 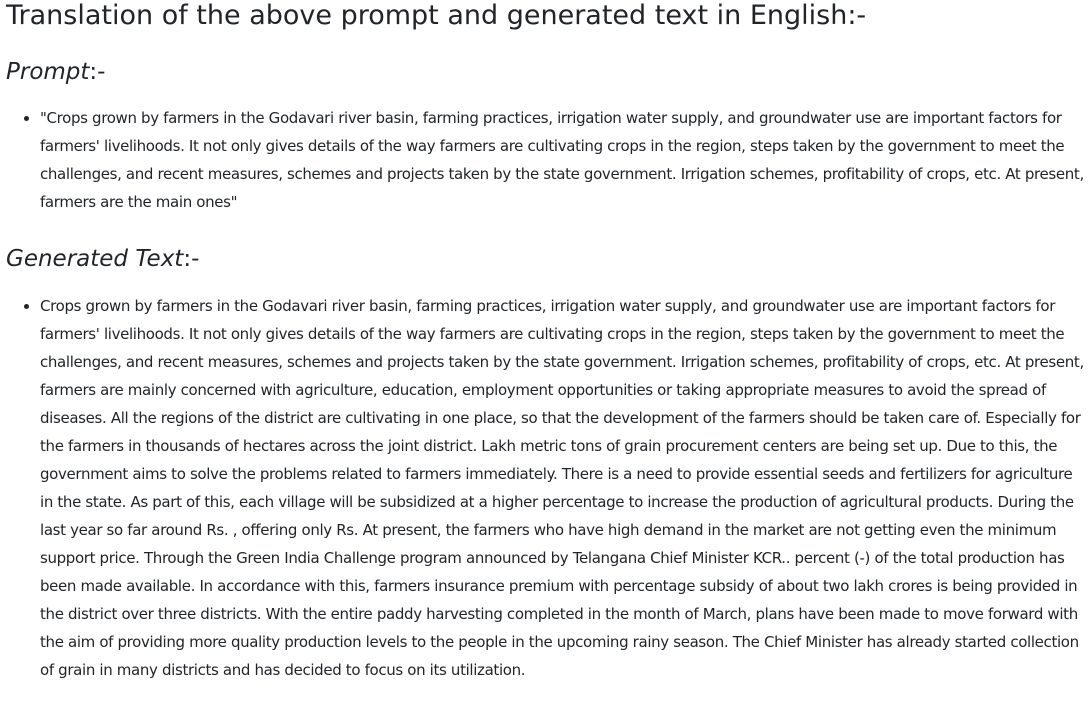 What do you see at coordinates (191, 259) in the screenshot?
I see `generated-text-heading-suffix: :-` at bounding box center [191, 259].